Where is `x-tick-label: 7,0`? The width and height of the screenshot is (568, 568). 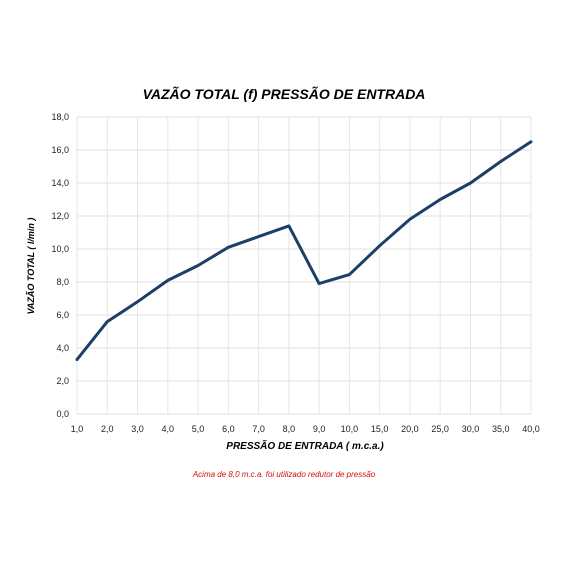
x-tick-label: 7,0 is located at coordinates (258, 429).